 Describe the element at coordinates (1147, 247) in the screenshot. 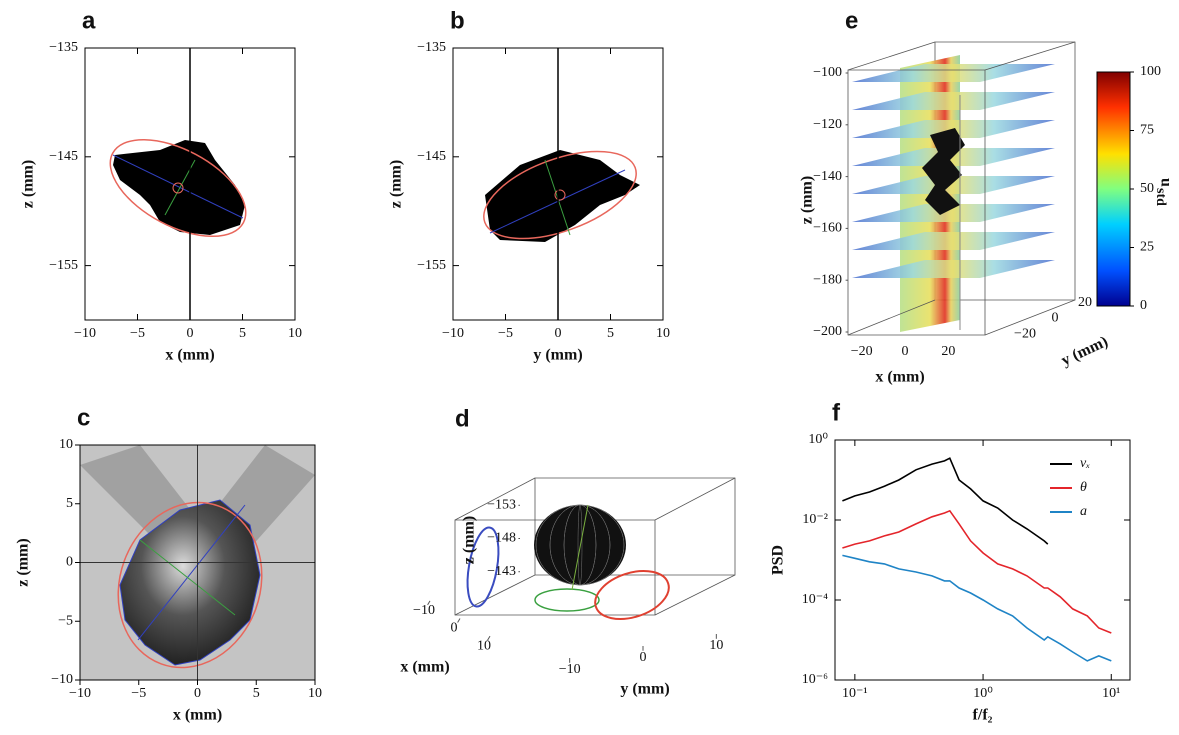

I see `colorbar-tick-label: 25` at that location.